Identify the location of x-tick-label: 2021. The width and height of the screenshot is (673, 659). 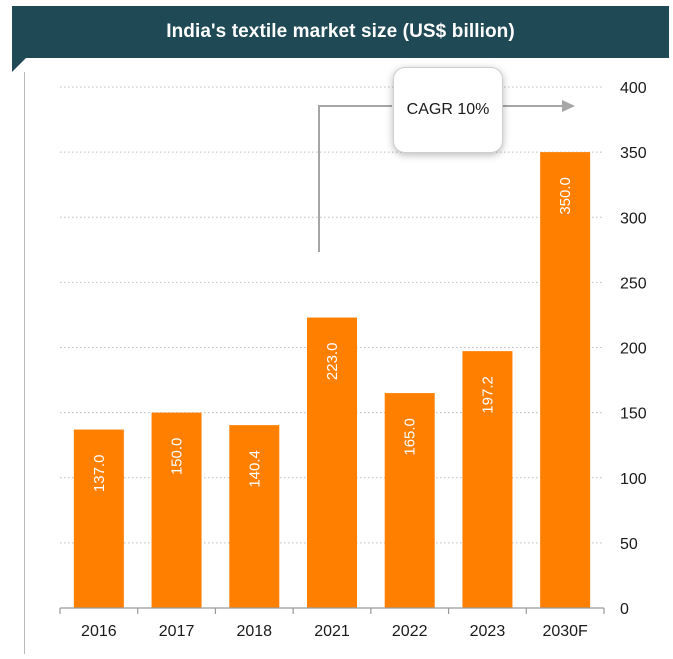
(332, 631).